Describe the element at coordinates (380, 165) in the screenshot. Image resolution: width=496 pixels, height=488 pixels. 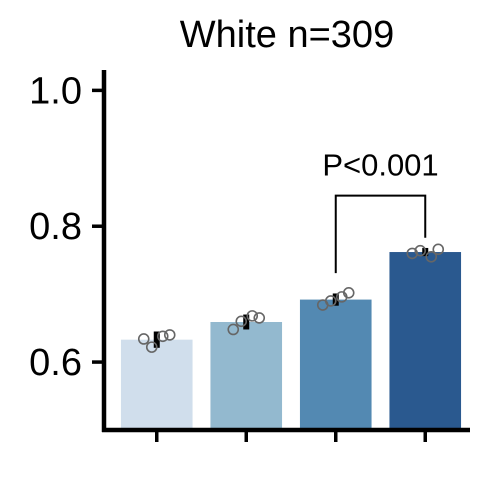
I see `significance-label: P<0.001` at that location.